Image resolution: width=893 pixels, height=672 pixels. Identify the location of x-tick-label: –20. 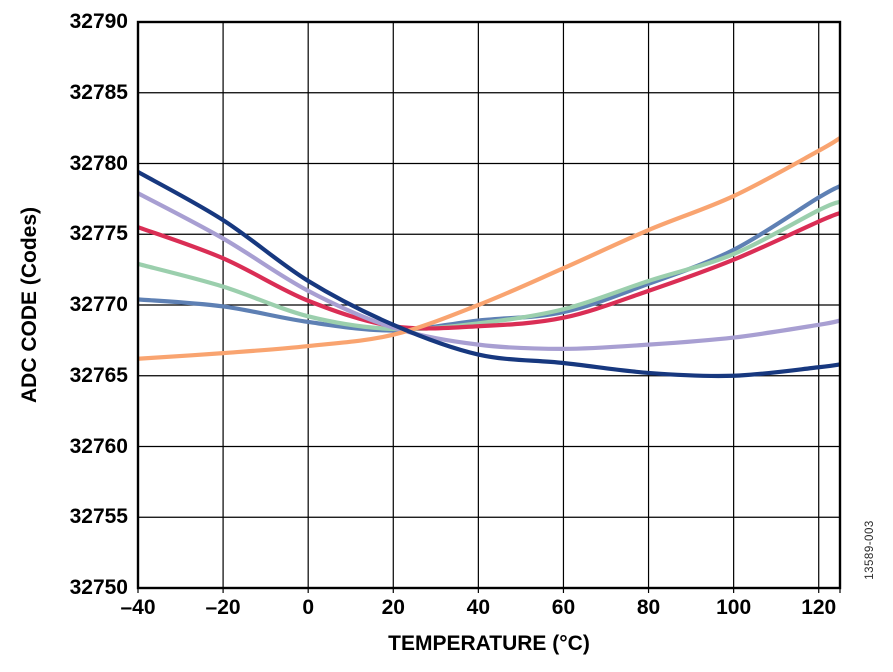
(223, 607).